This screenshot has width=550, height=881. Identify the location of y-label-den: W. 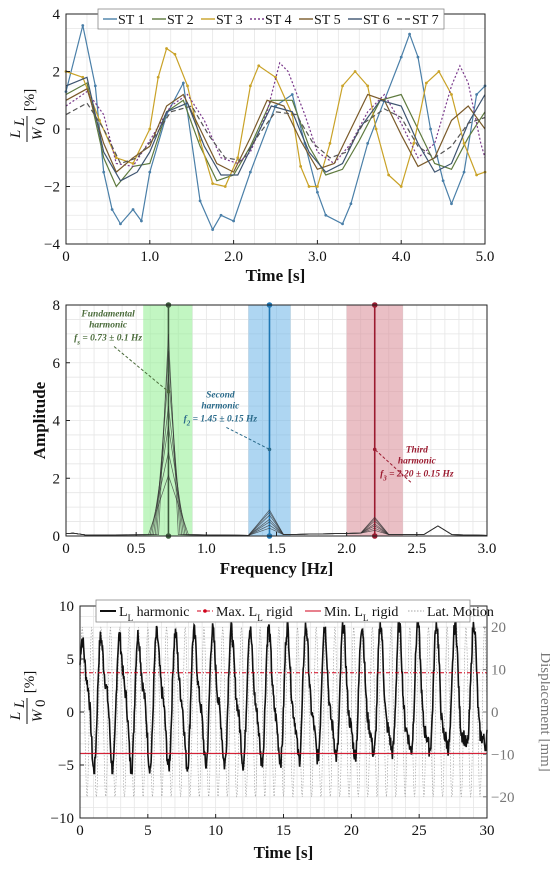
(38, 133).